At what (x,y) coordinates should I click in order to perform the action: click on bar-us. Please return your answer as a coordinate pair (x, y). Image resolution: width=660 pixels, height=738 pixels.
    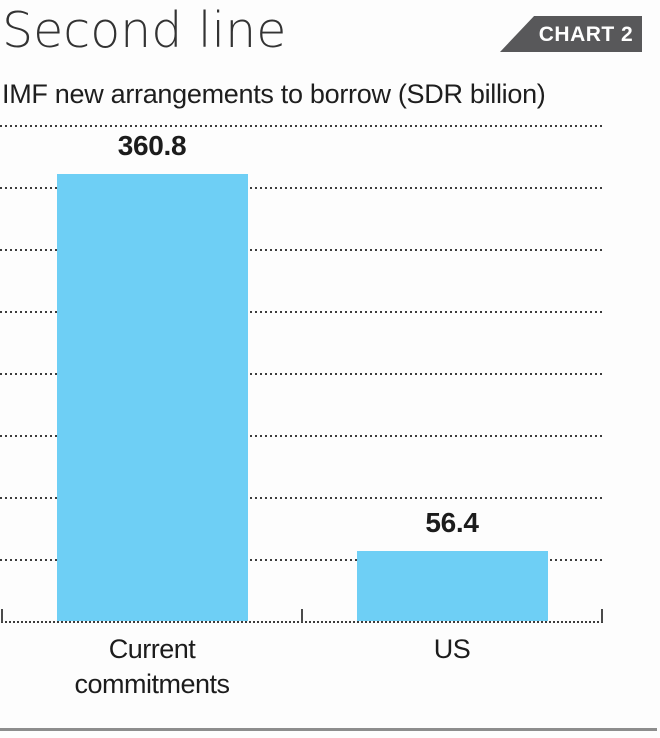
    Looking at the image, I should click on (452, 586).